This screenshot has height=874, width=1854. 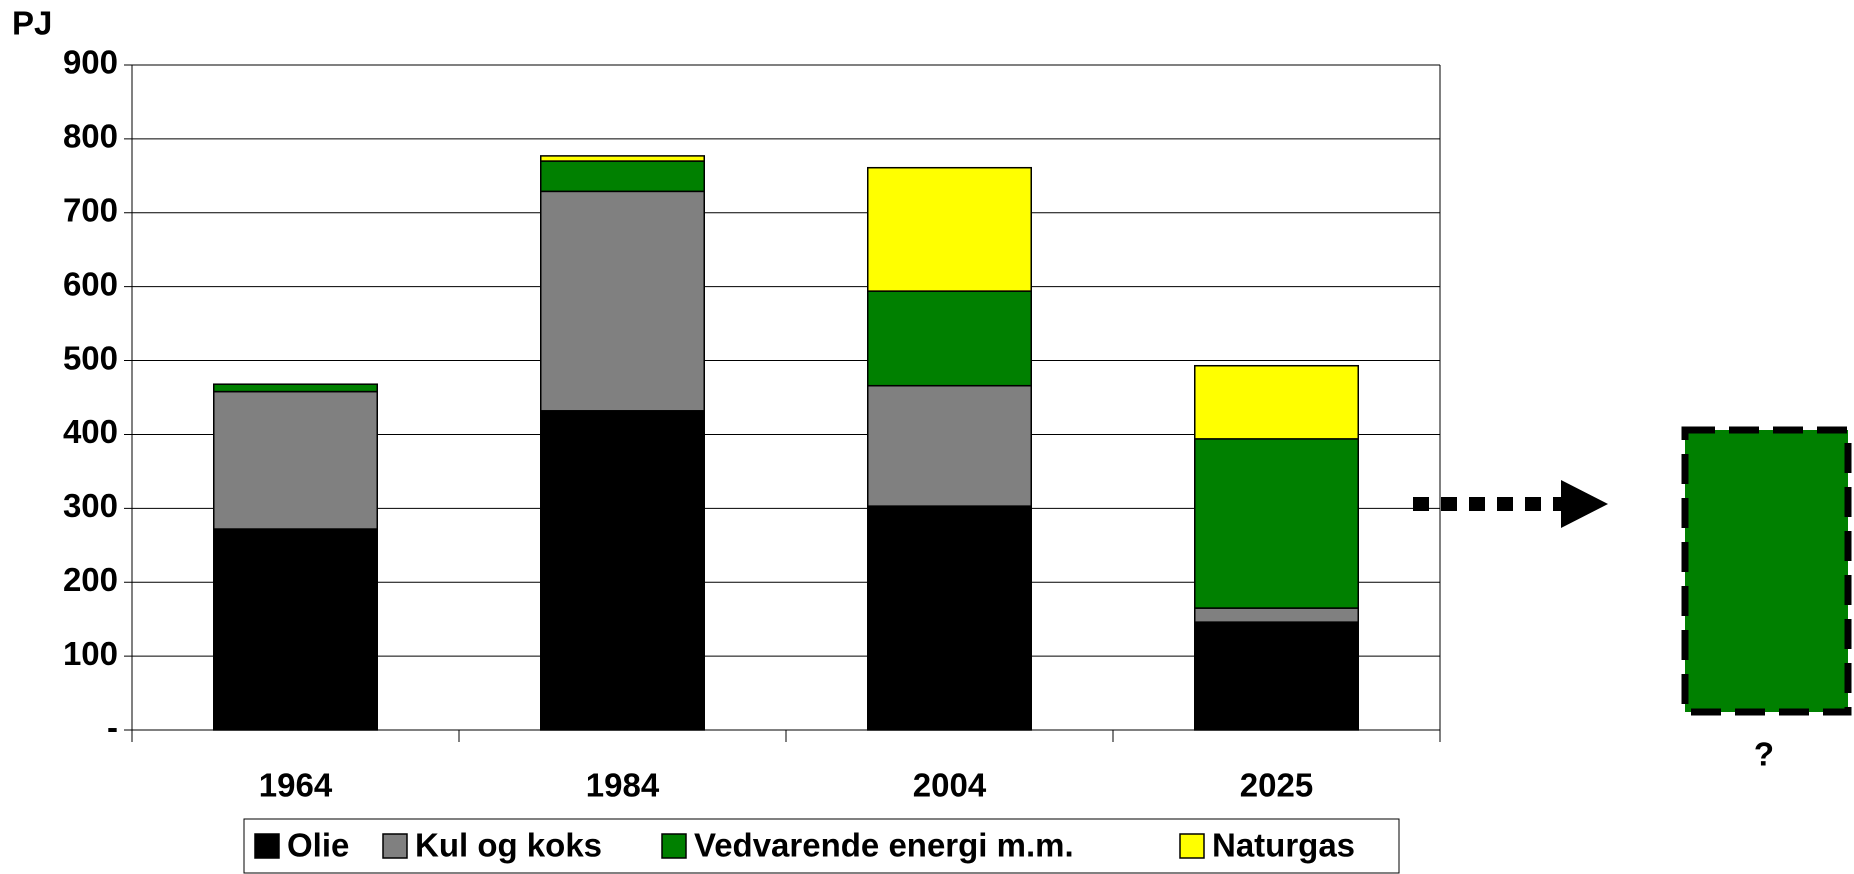 I want to click on legend-label: Olie, so click(x=318, y=845).